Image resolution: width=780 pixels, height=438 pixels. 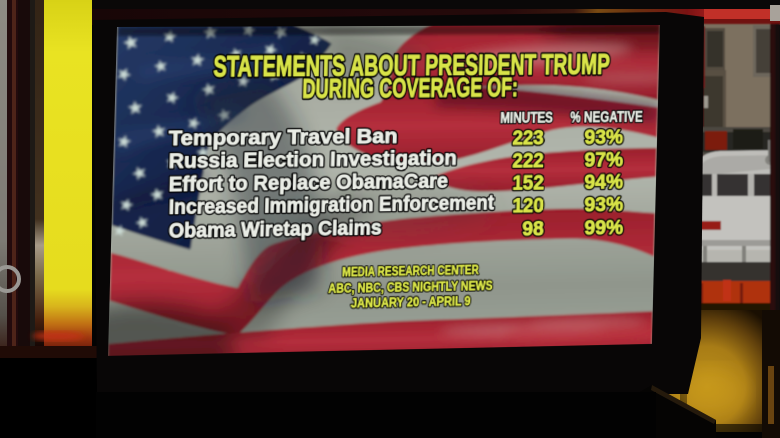 I want to click on svg-text: DURING COVERAGE OF:, so click(x=410, y=87).